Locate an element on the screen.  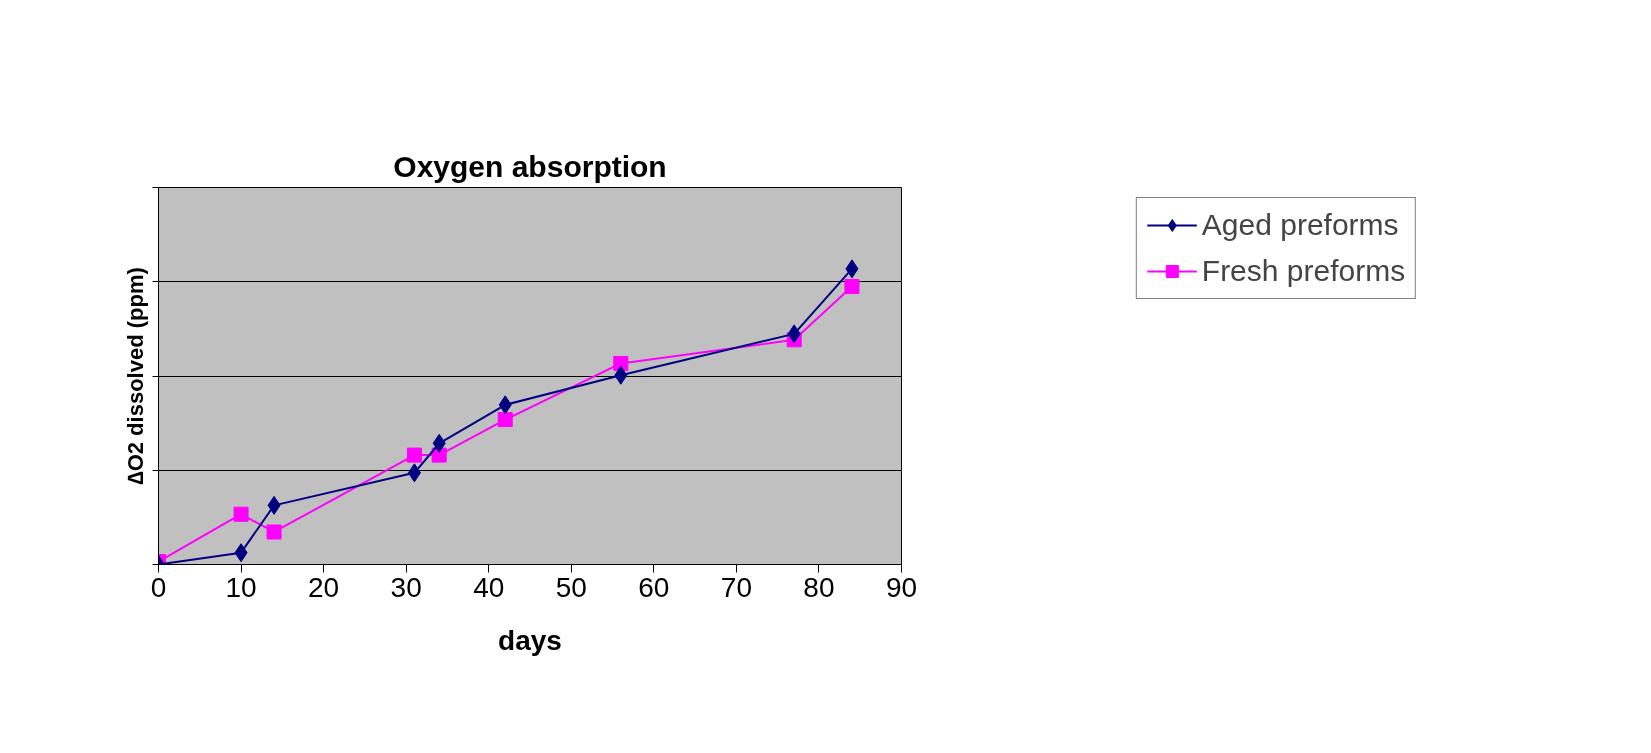
chart-title: Oxygen absorption is located at coordinates (530, 166).